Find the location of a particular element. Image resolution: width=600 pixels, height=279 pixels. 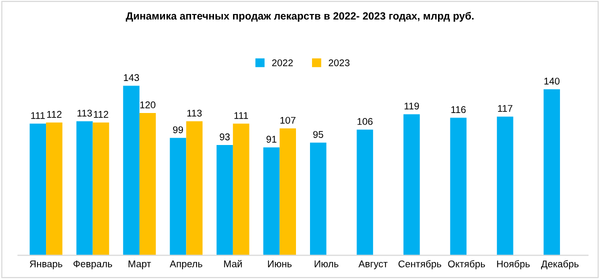

data-label: 107 is located at coordinates (288, 120).